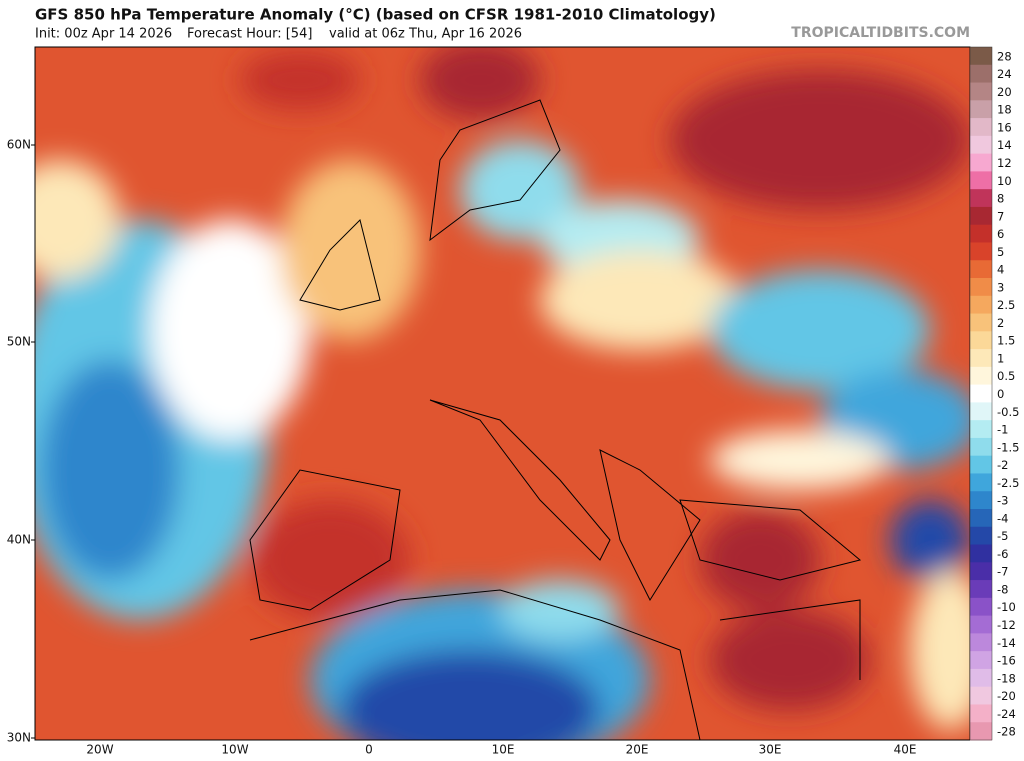 The width and height of the screenshot is (1024, 761). I want to click on lon-label: 10W, so click(234, 750).